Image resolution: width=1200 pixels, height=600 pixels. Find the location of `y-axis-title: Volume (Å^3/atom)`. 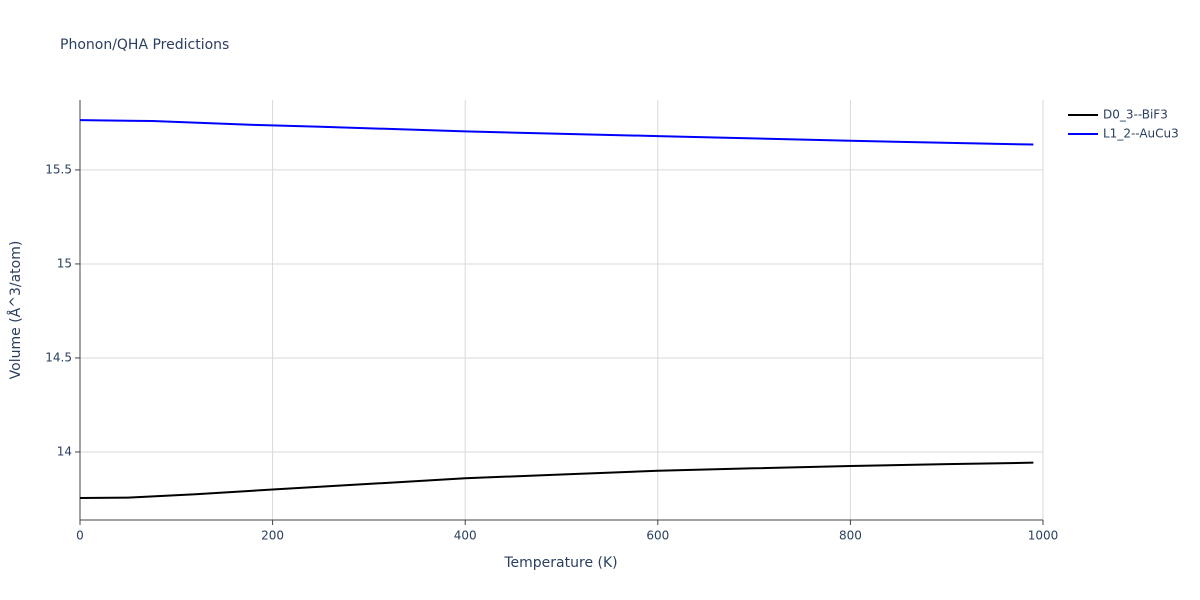

y-axis-title: Volume (Å^3/atom) is located at coordinates (15, 310).